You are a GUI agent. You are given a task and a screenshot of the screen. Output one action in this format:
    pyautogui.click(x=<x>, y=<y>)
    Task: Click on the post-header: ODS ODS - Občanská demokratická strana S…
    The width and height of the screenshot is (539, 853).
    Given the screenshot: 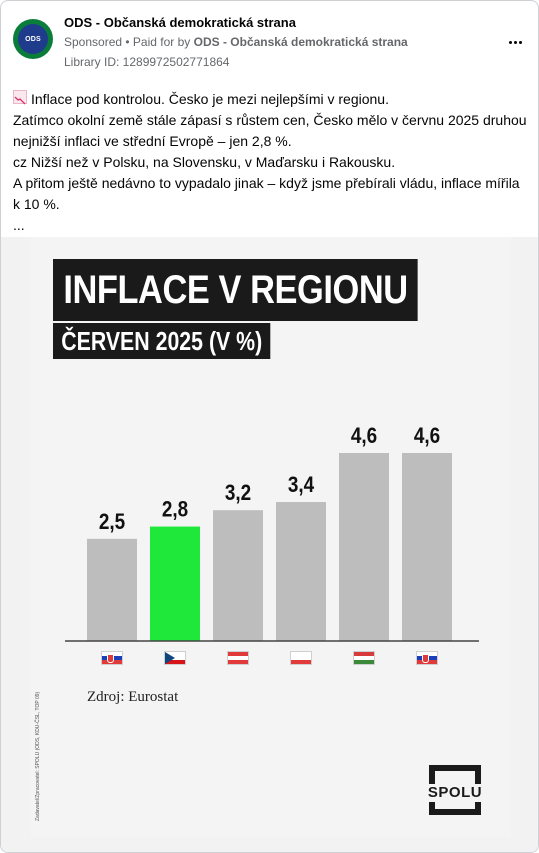 What is the action you would take?
    pyautogui.click(x=270, y=43)
    